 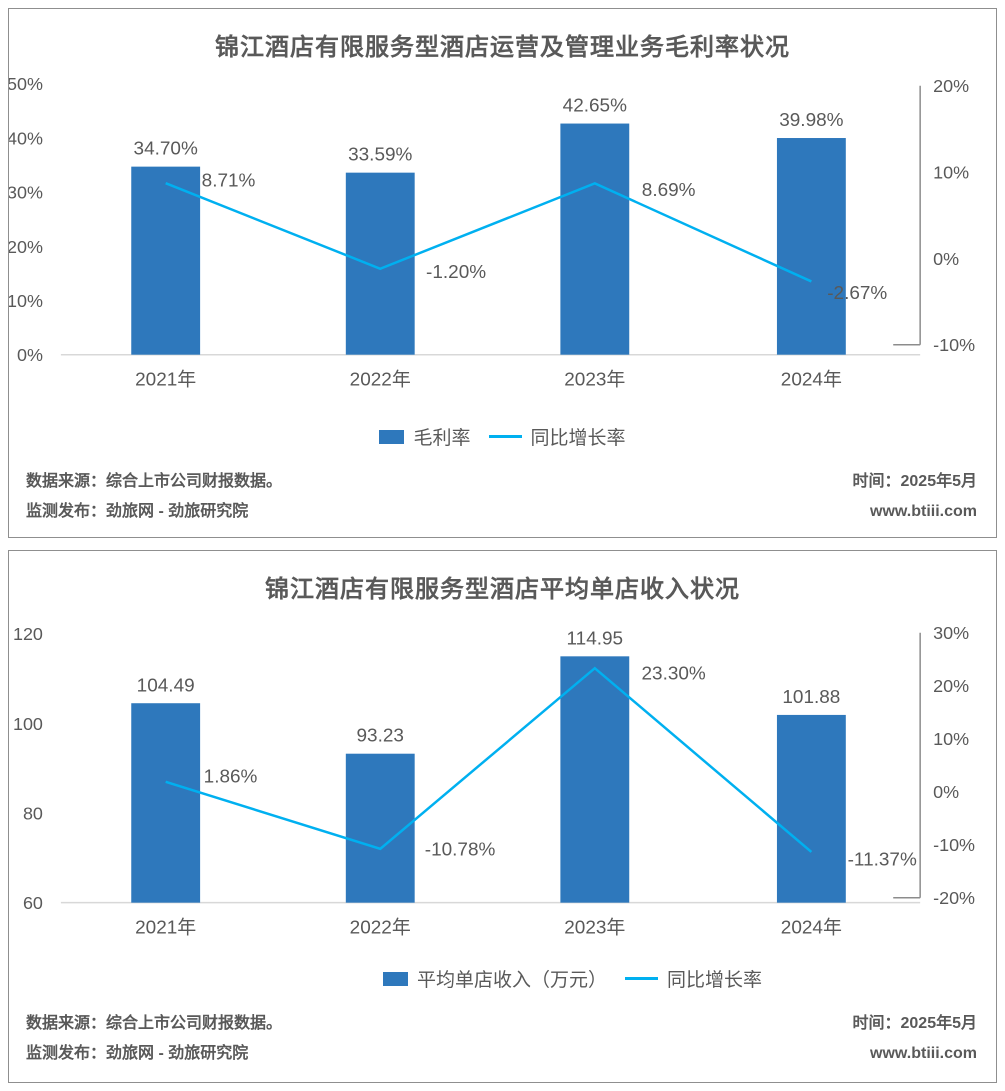 What do you see at coordinates (229, 181) in the screenshot?
I see `line-value-label: 8.71%` at bounding box center [229, 181].